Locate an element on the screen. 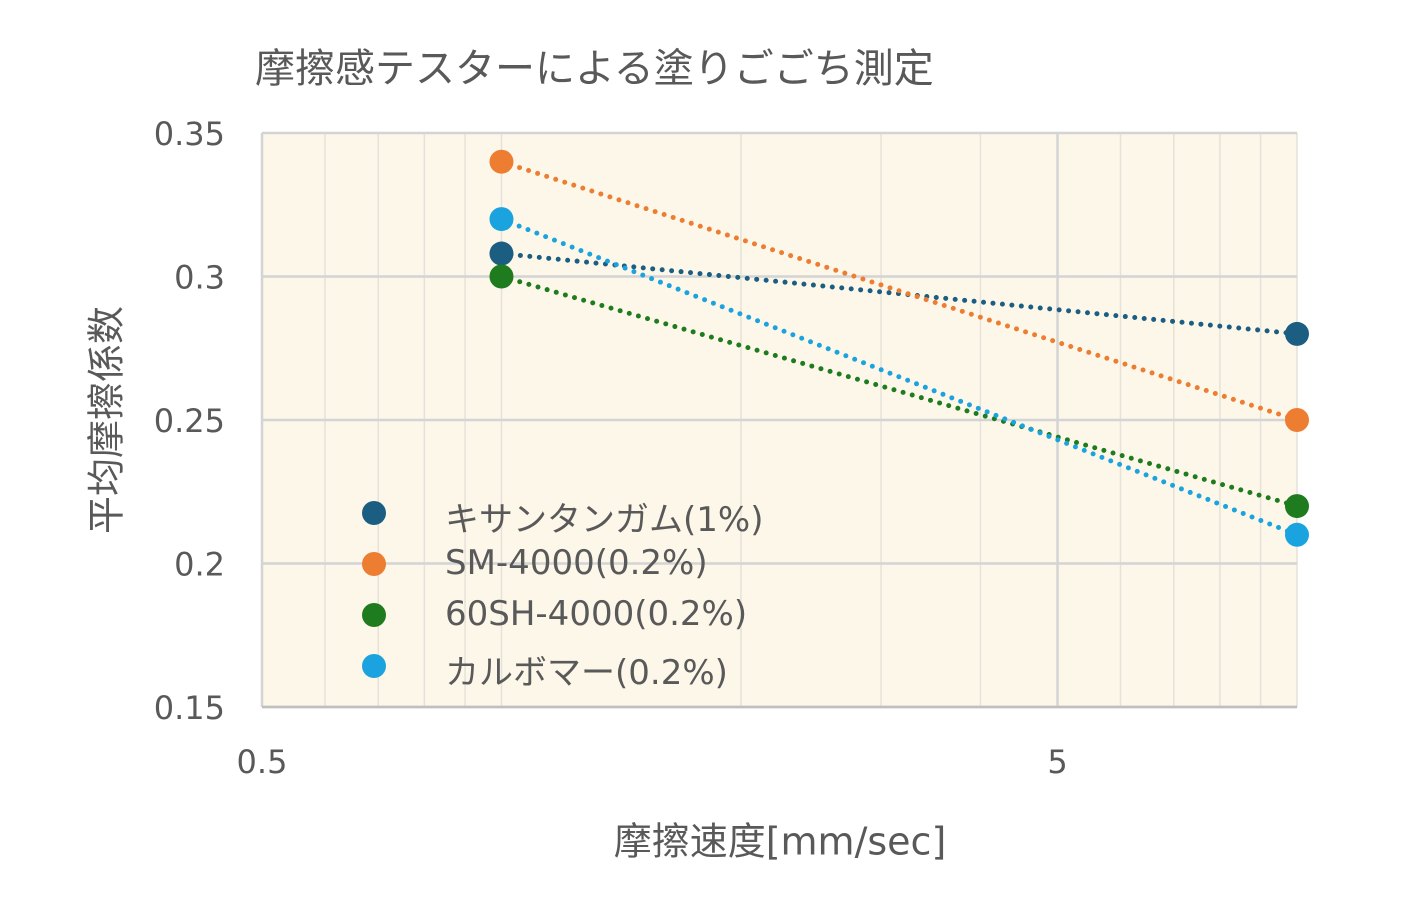  x-tick-label: 0.5 is located at coordinates (262, 762).